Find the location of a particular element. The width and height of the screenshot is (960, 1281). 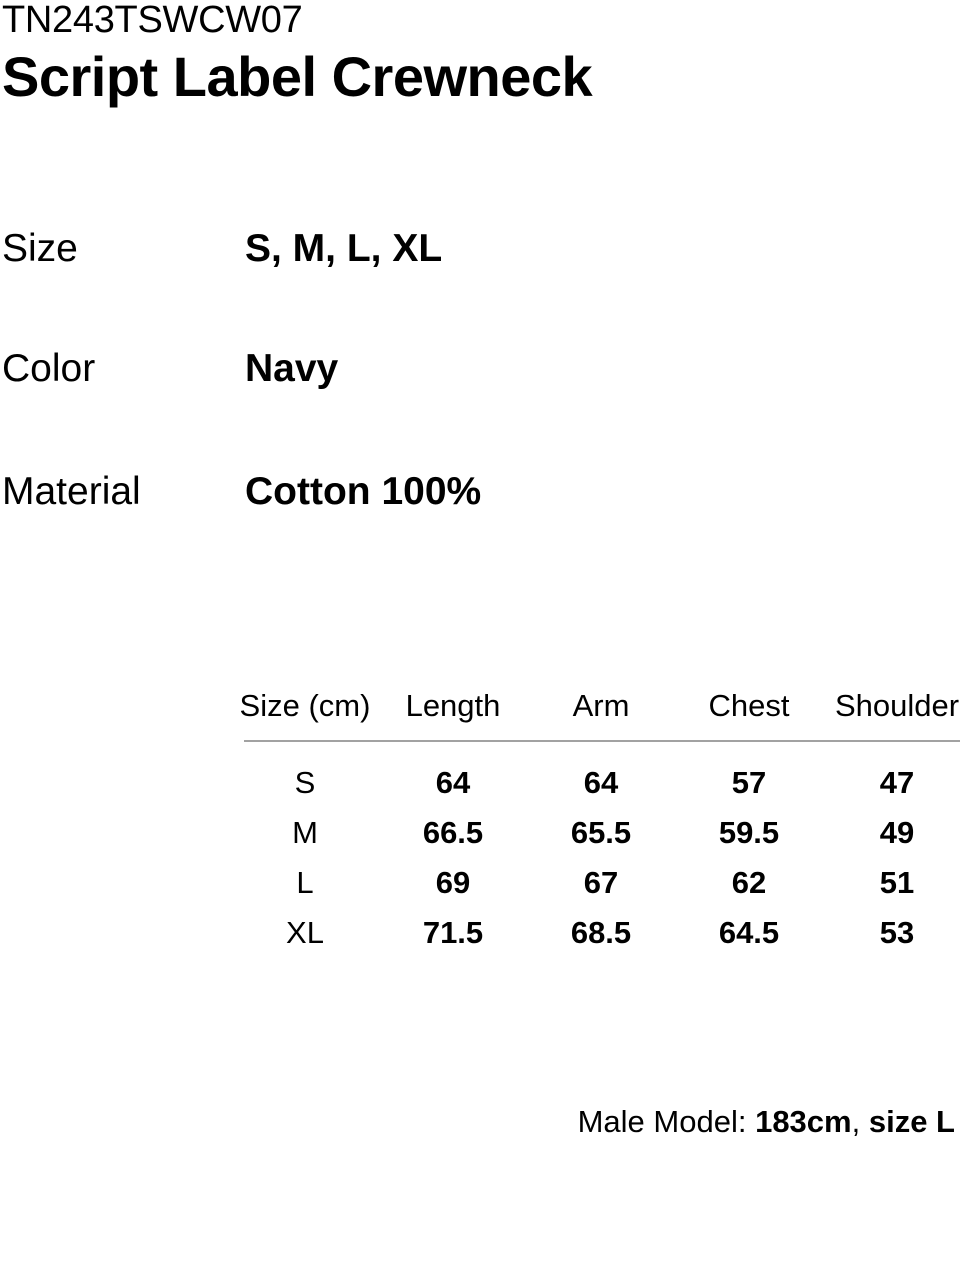

column-header-chest: Chest is located at coordinates (749, 705).